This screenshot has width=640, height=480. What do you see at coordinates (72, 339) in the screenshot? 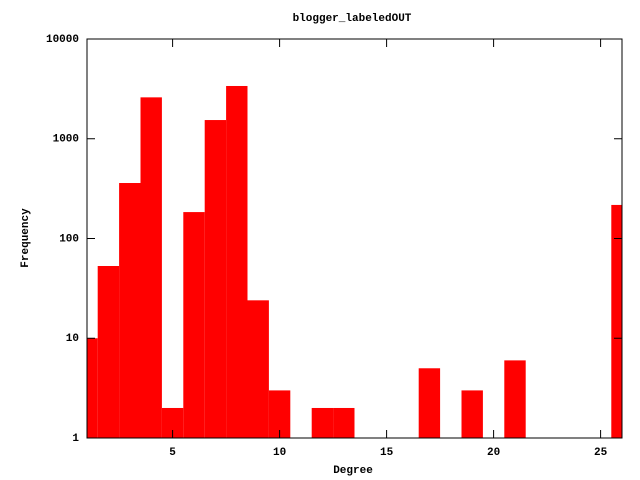
I see `y-tick-label: 10` at bounding box center [72, 339].